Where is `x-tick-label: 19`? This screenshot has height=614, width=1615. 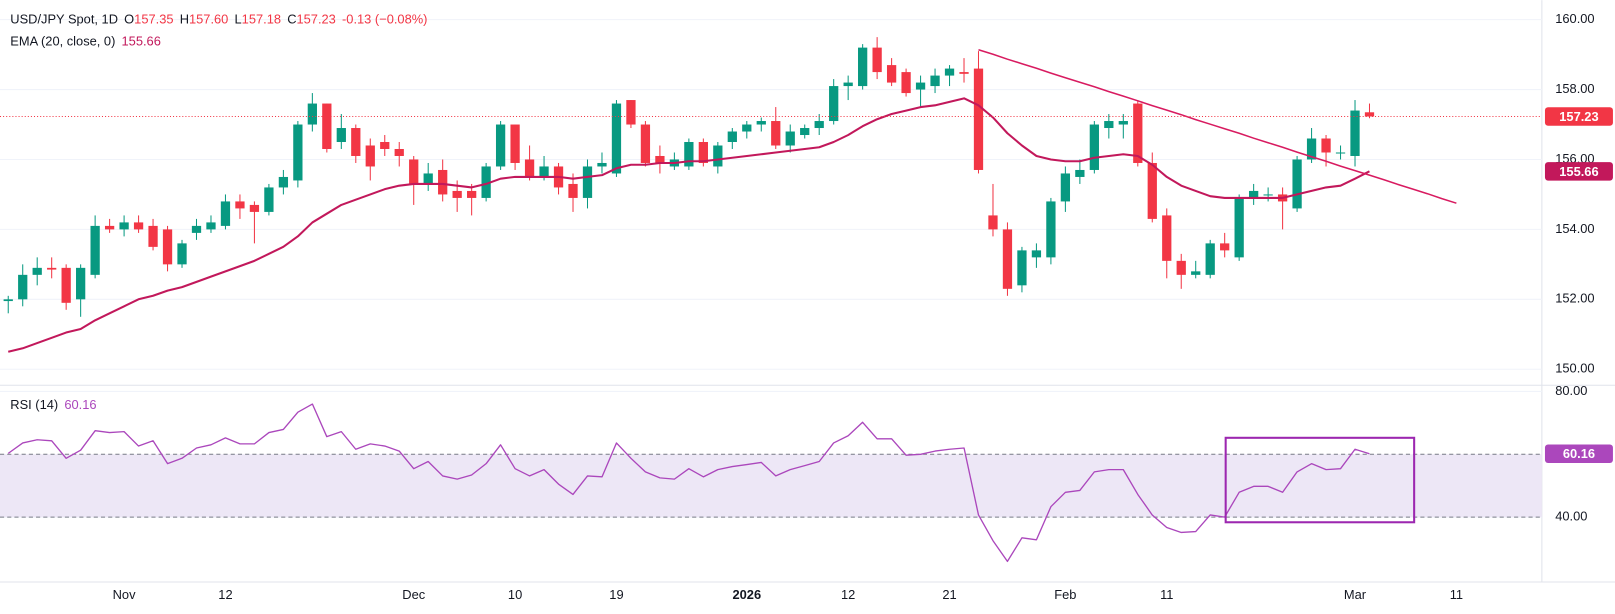 x-tick-label: 19 is located at coordinates (616, 594).